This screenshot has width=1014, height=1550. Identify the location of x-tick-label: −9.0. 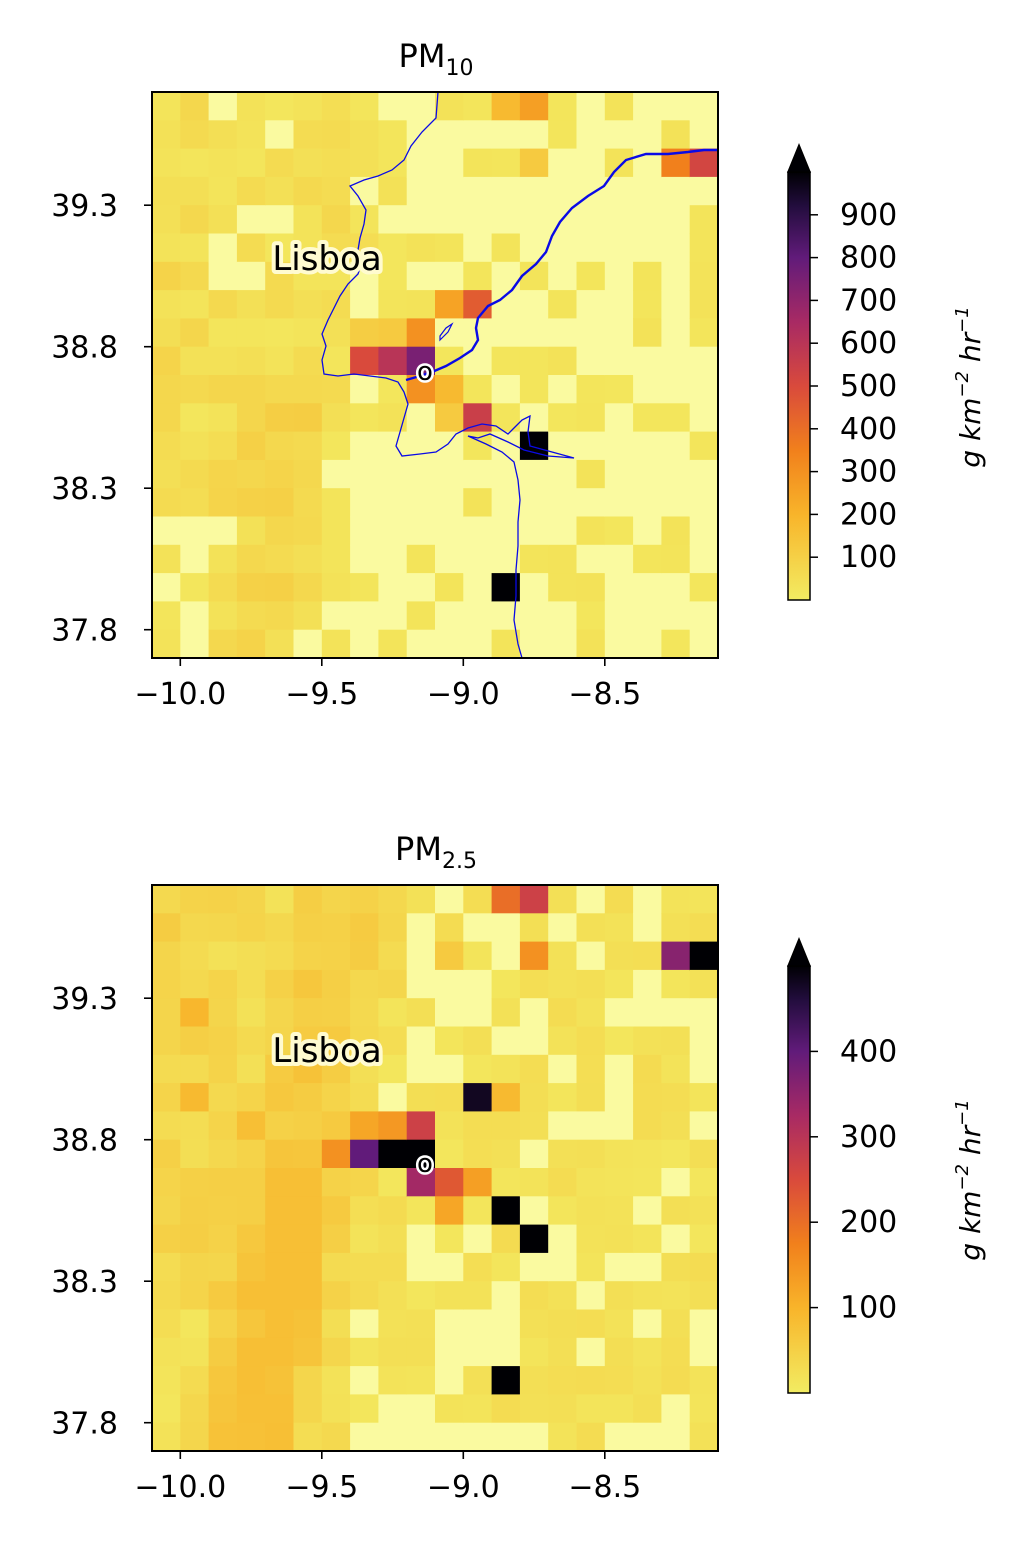
(463, 1487).